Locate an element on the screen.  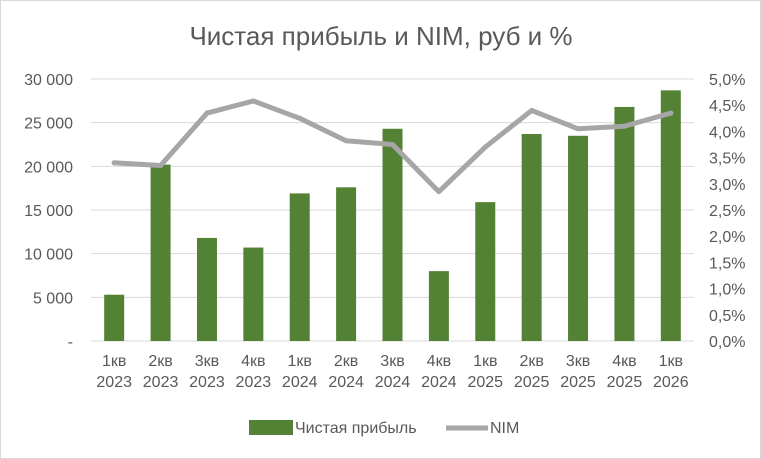
x-tick-label: 4кв 2024 is located at coordinates (439, 372).